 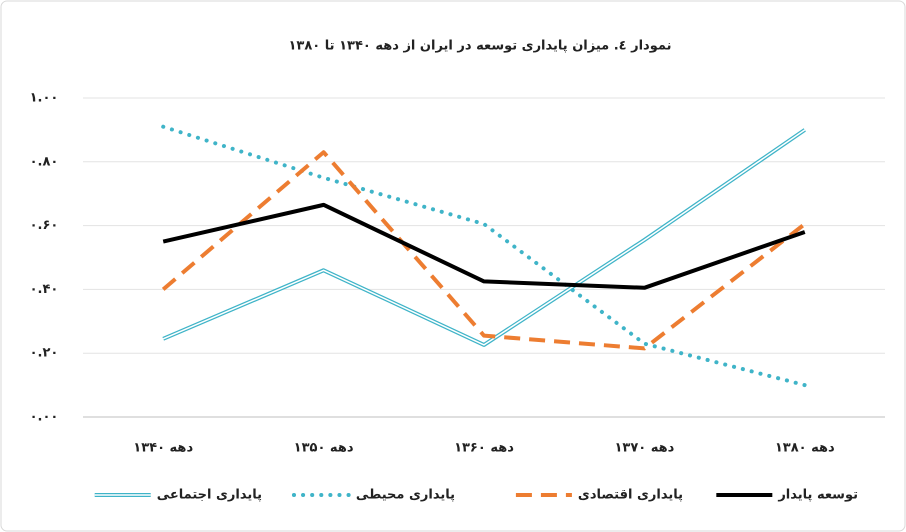 What do you see at coordinates (209, 495) in the screenshot?
I see `legend-label: پایداری اجتماعی` at bounding box center [209, 495].